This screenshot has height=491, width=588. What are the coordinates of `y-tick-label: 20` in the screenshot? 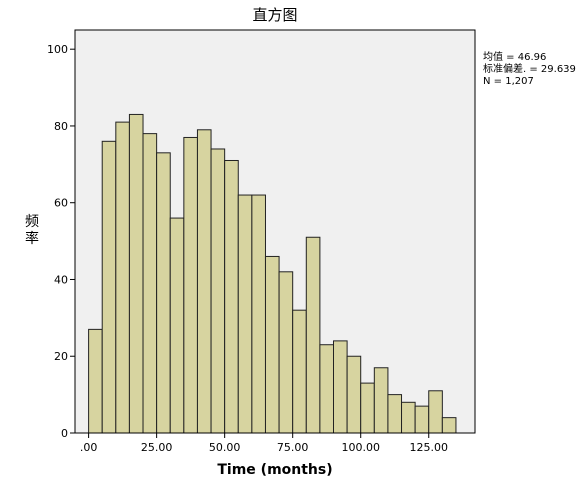 It's located at (61, 356).